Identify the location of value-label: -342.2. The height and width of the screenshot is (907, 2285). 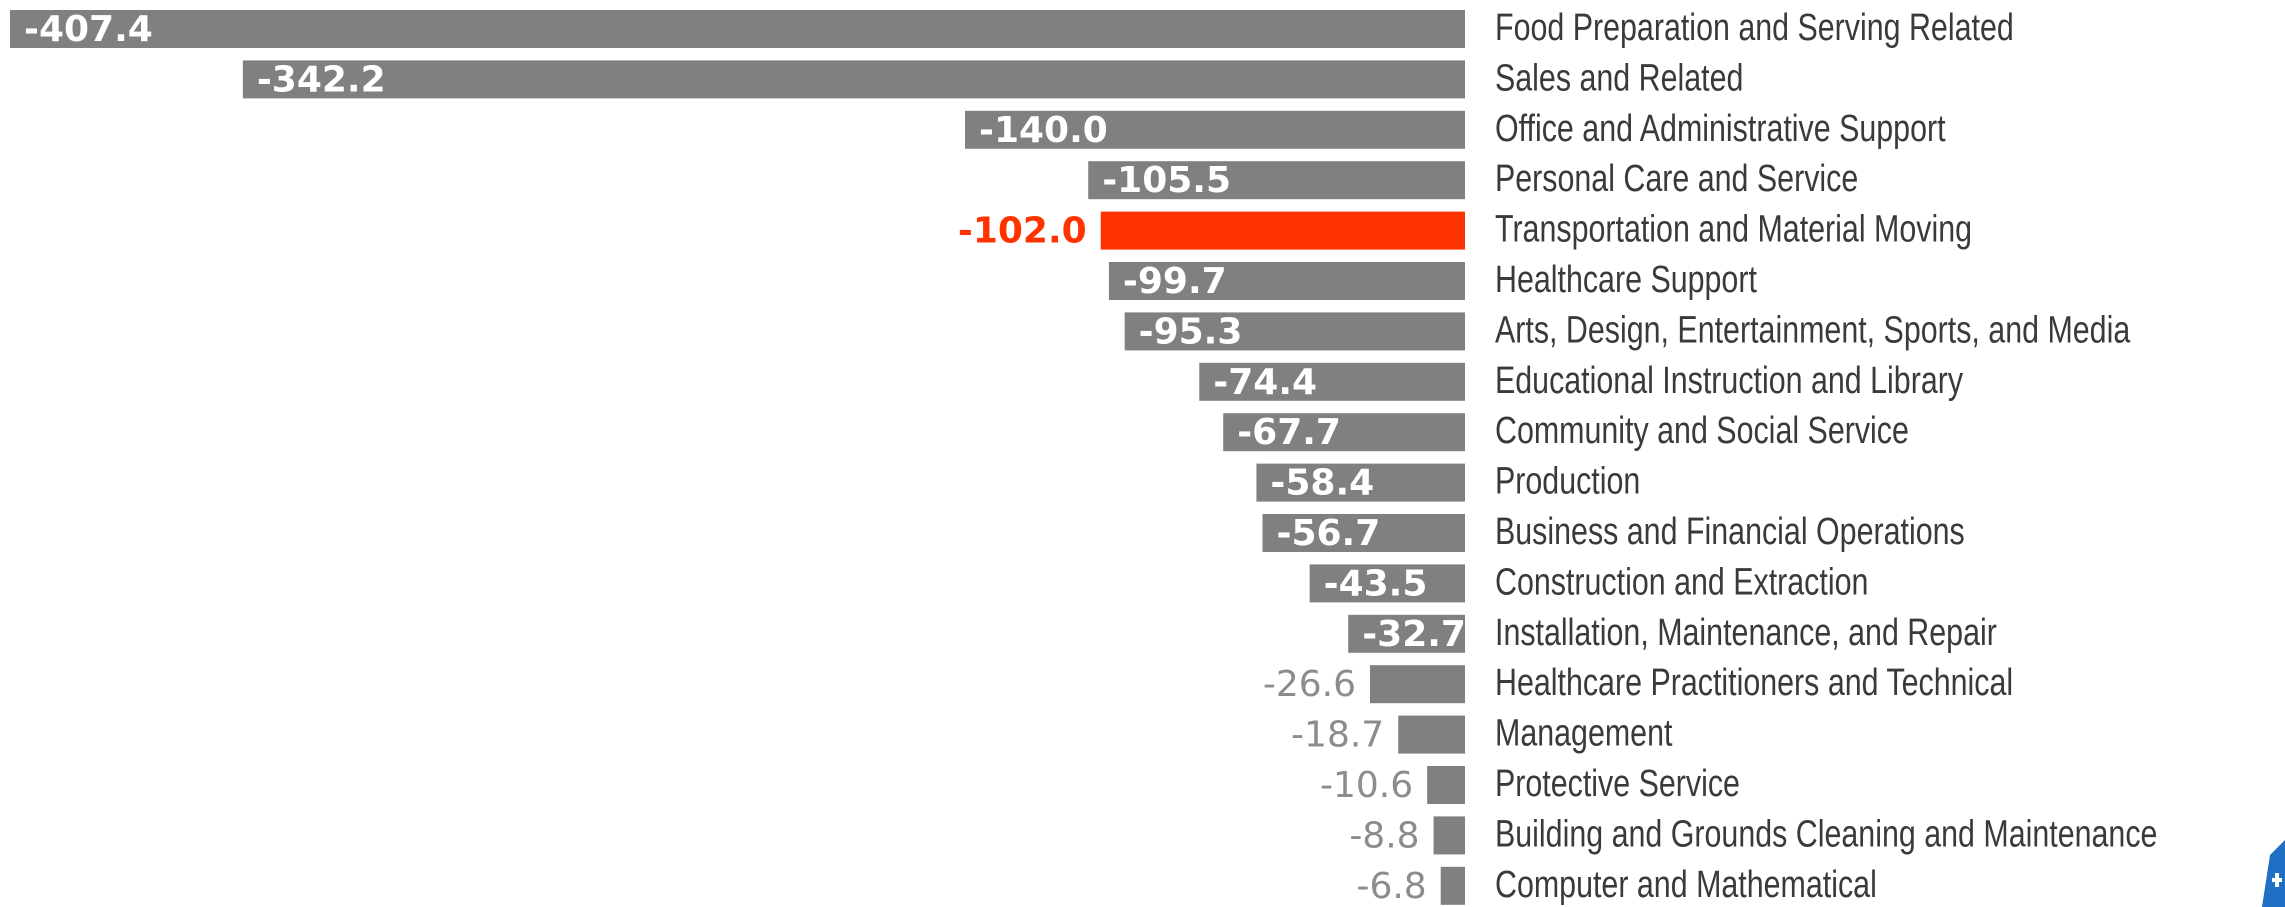
(321, 79).